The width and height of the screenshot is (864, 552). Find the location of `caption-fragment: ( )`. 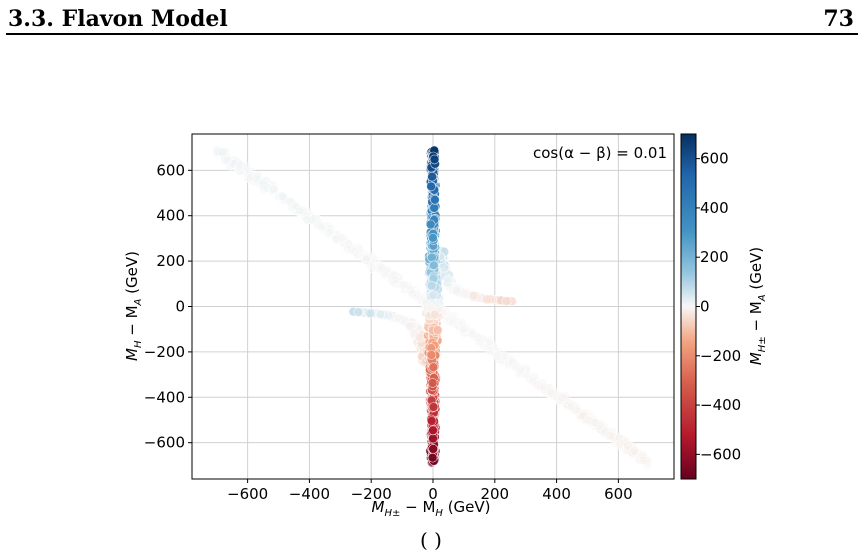

caption-fragment: ( ) is located at coordinates (431, 540).